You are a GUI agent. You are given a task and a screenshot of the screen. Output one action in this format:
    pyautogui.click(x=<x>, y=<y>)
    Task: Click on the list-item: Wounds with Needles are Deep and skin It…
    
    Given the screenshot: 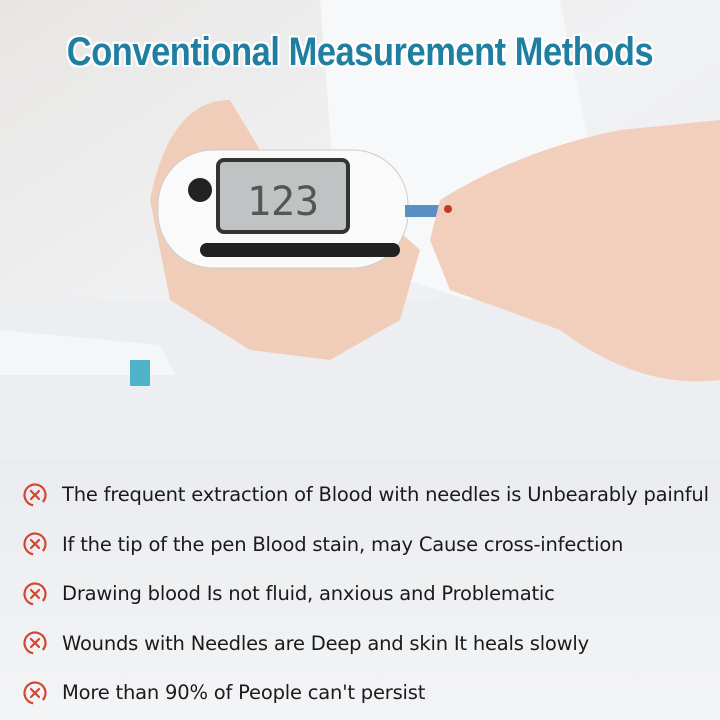 What is the action you would take?
    pyautogui.click(x=371, y=644)
    